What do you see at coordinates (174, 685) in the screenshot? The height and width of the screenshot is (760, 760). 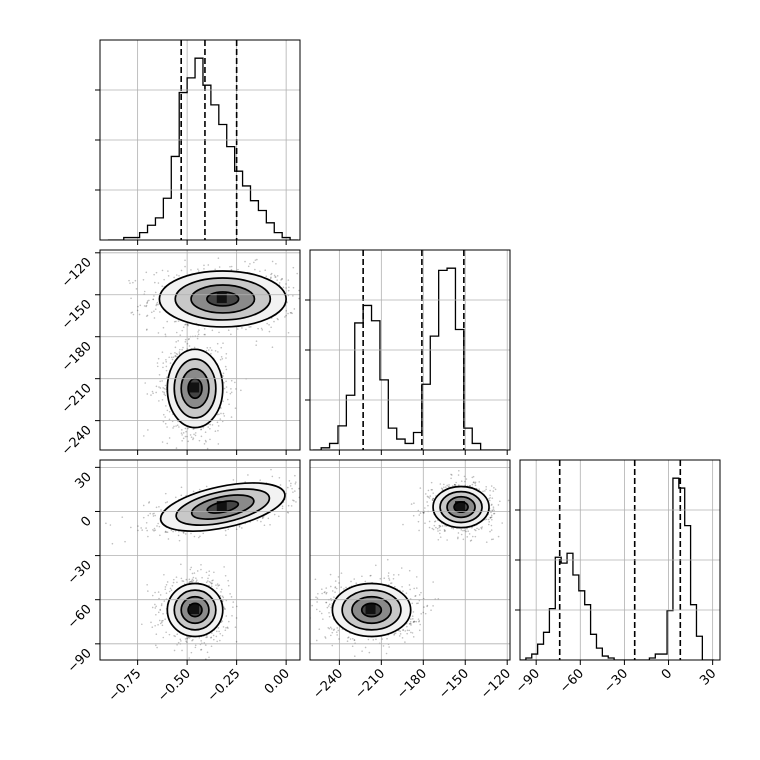 I see `x-tick-label: −0.50` at bounding box center [174, 685].